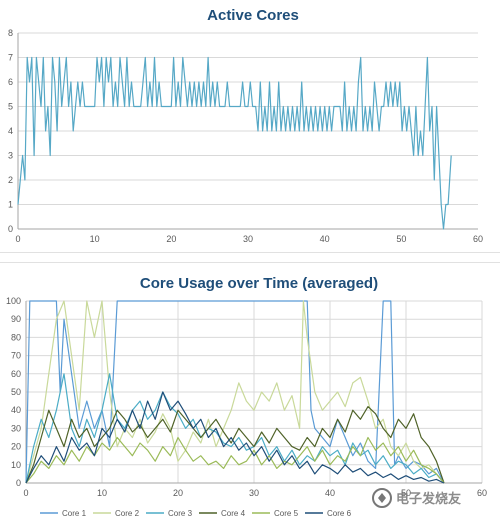  Describe the element at coordinates (74, 513) in the screenshot. I see `legend-entry: Core 1` at that location.